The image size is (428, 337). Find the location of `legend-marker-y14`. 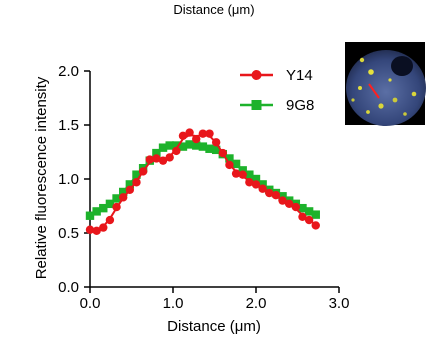

legend-marker-y14 is located at coordinates (256, 75).